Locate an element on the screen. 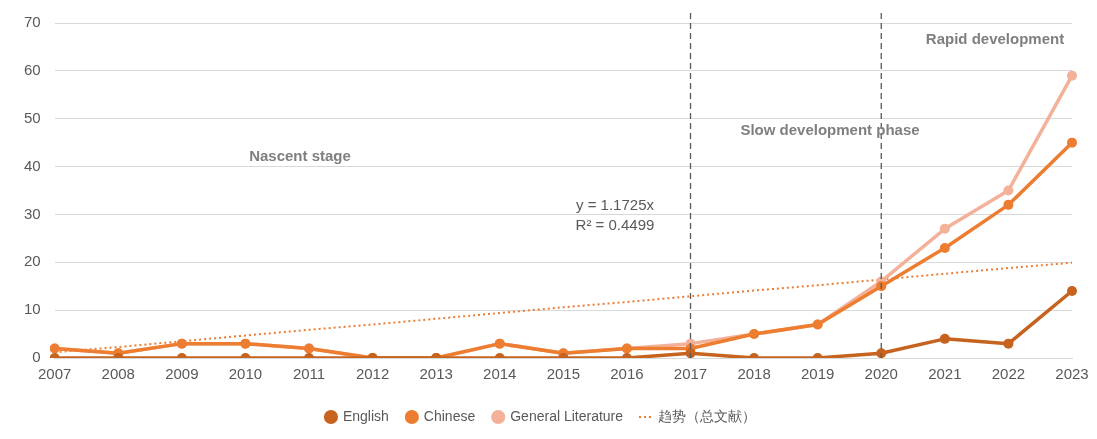 The width and height of the screenshot is (1097, 439). x-tick-label: 2011 is located at coordinates (309, 374).